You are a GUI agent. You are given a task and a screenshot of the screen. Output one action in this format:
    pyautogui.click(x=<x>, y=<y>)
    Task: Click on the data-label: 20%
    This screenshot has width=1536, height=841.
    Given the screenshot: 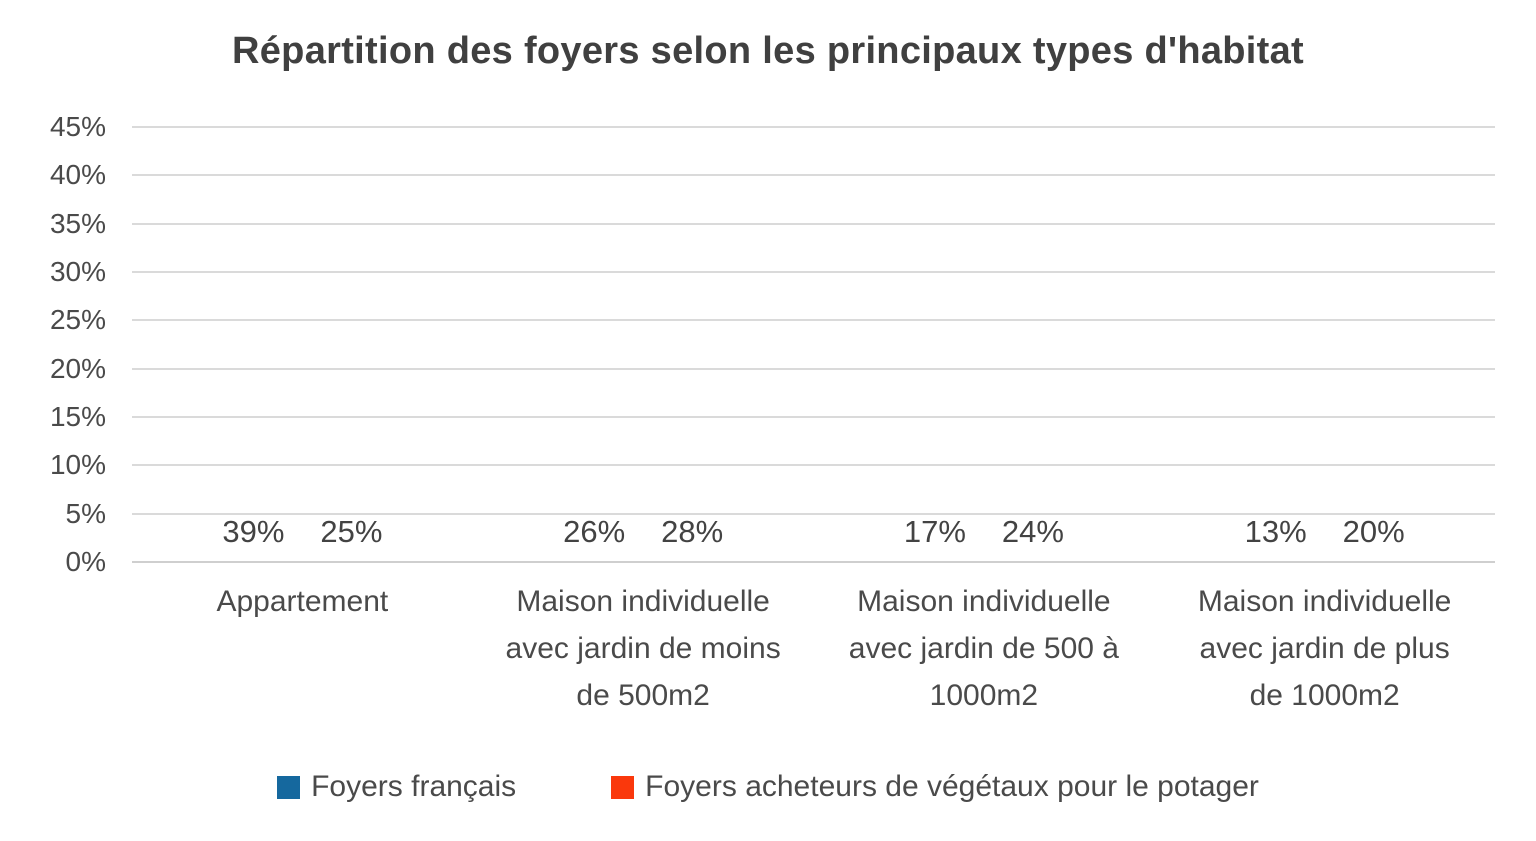 What is the action you would take?
    pyautogui.click(x=1373, y=531)
    